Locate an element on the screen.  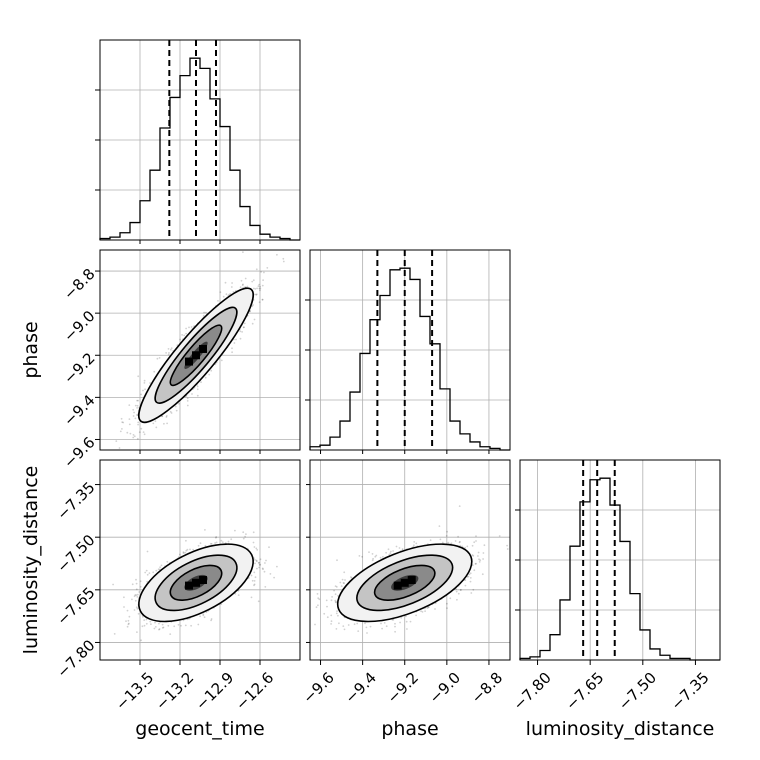
histogram-step-luminosity_distance is located at coordinates (619, 569).